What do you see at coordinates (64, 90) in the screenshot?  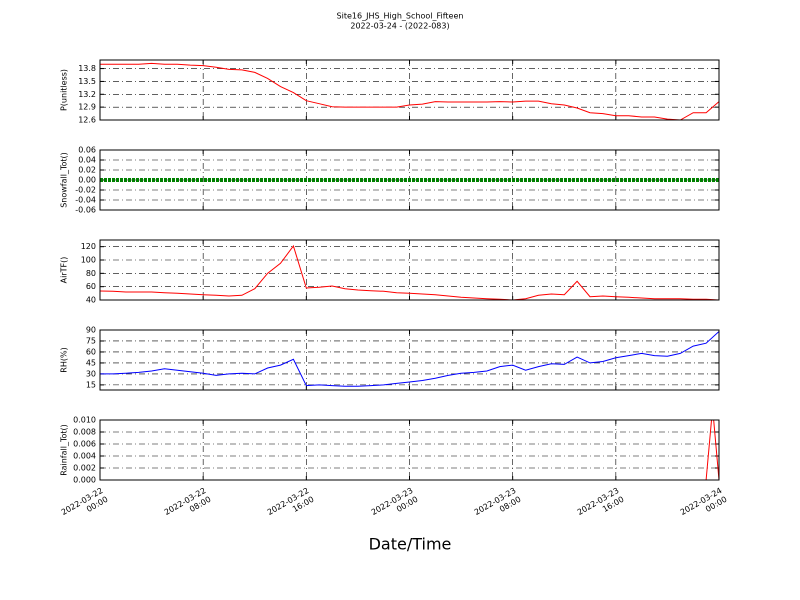 I see `y-axis-label: P(unitless)` at bounding box center [64, 90].